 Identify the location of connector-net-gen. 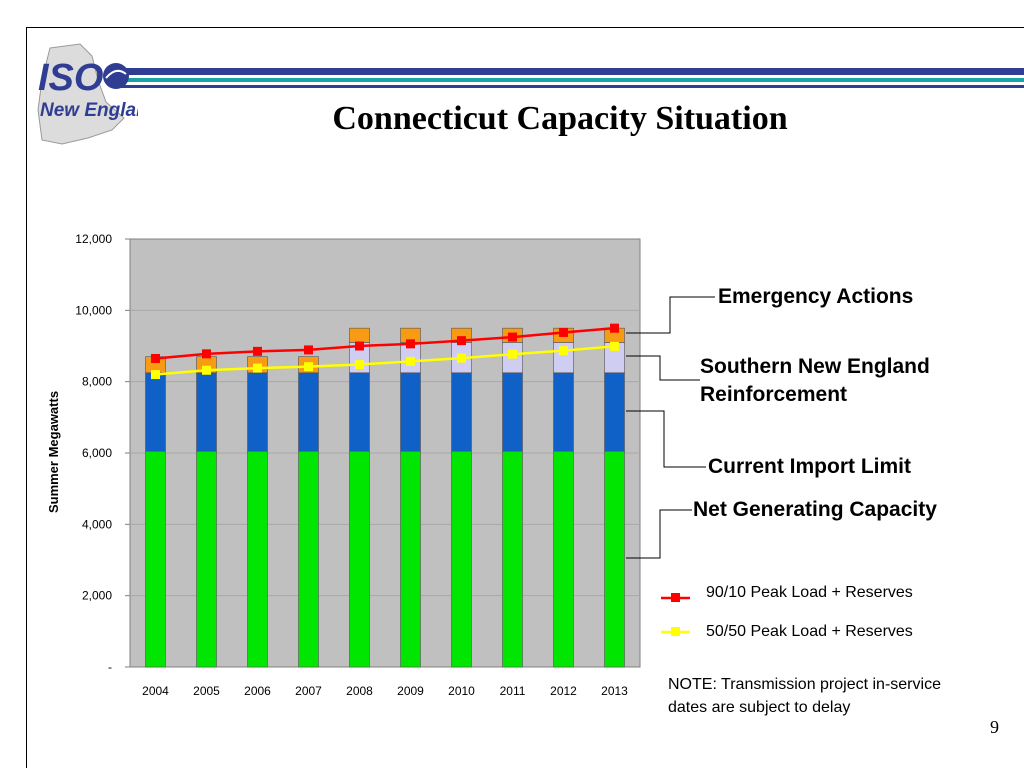
(659, 534).